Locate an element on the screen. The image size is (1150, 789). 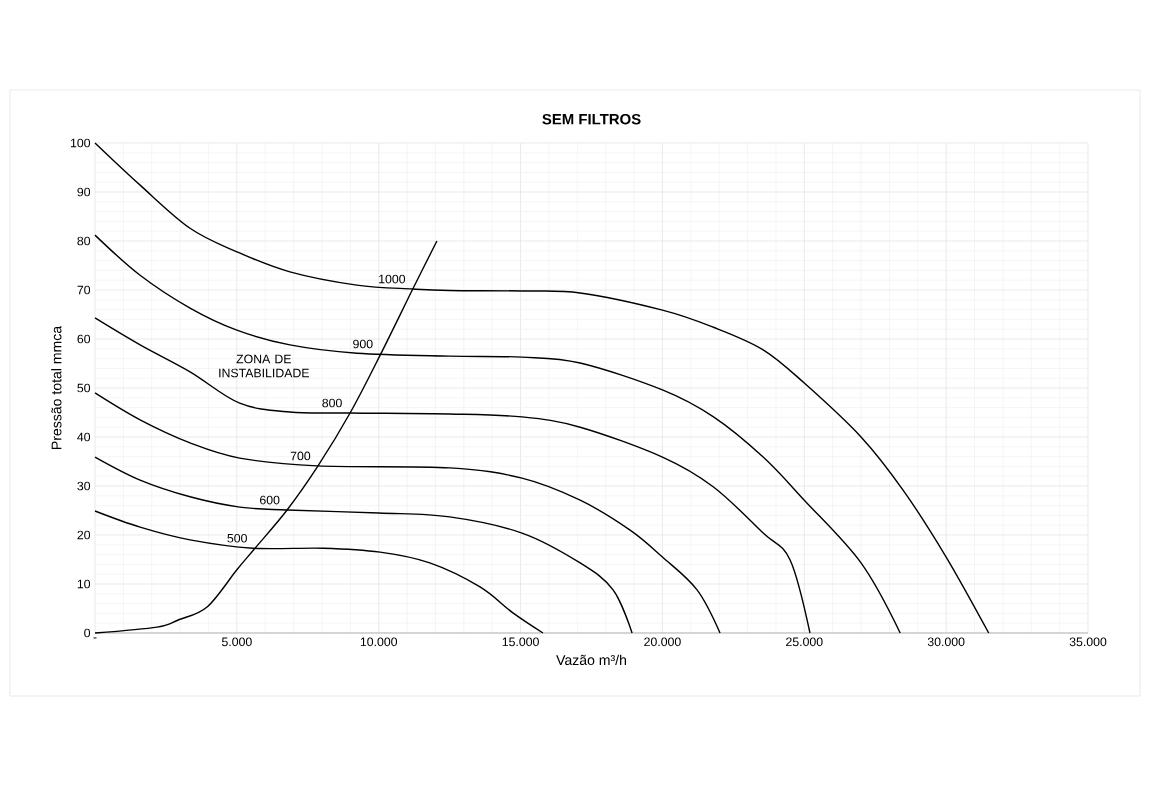
x-tick-label: 10.000 is located at coordinates (379, 642).